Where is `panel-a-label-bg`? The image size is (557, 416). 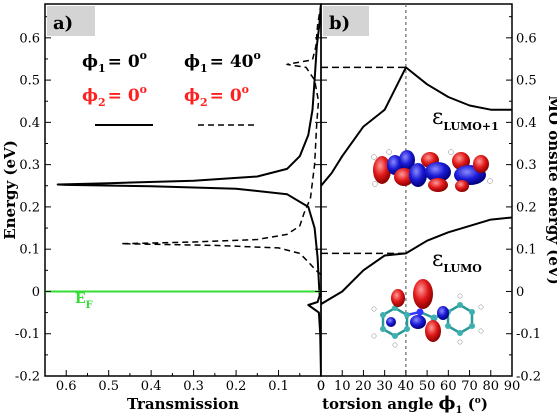
panel-a-label-bg is located at coordinates (71, 21).